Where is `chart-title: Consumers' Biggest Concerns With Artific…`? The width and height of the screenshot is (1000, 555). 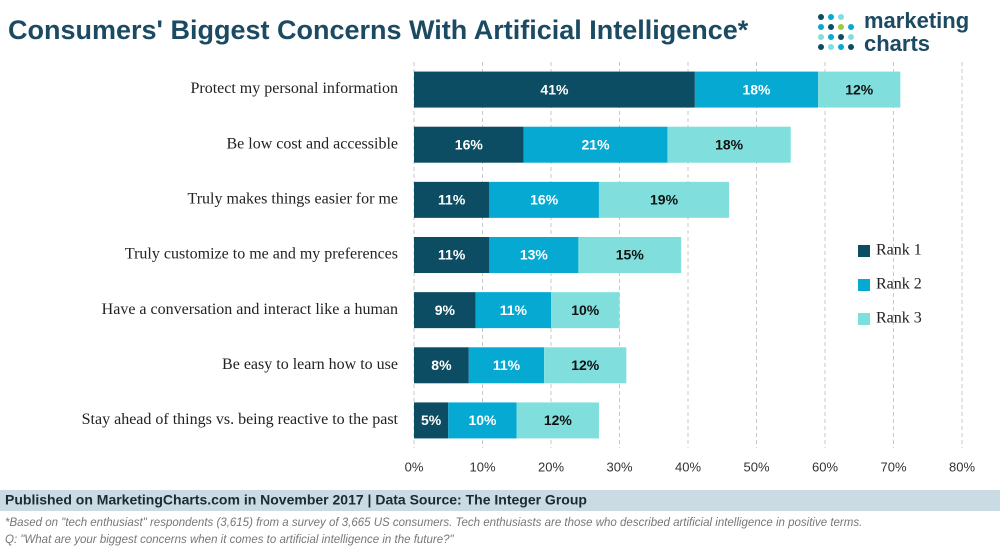
chart-title: Consumers' Biggest Concerns With Artific… is located at coordinates (378, 30).